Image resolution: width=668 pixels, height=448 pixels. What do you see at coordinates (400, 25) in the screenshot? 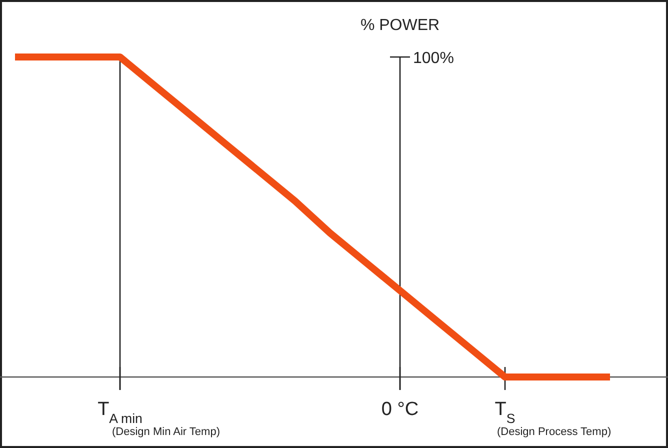
I see `y-axis-title: % POWER` at bounding box center [400, 25].